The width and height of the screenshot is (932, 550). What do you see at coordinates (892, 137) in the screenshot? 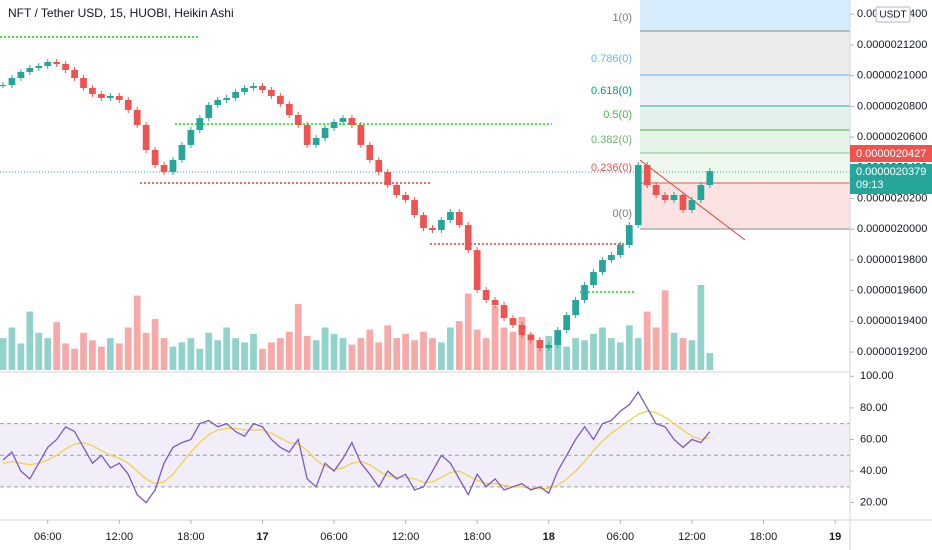
I see `y-tick-label: 0.0000020600` at bounding box center [892, 137].